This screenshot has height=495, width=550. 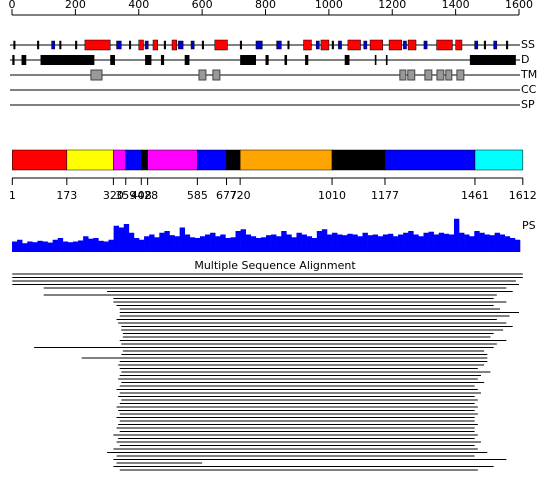 I want to click on domain-label: 1177, so click(x=385, y=195).